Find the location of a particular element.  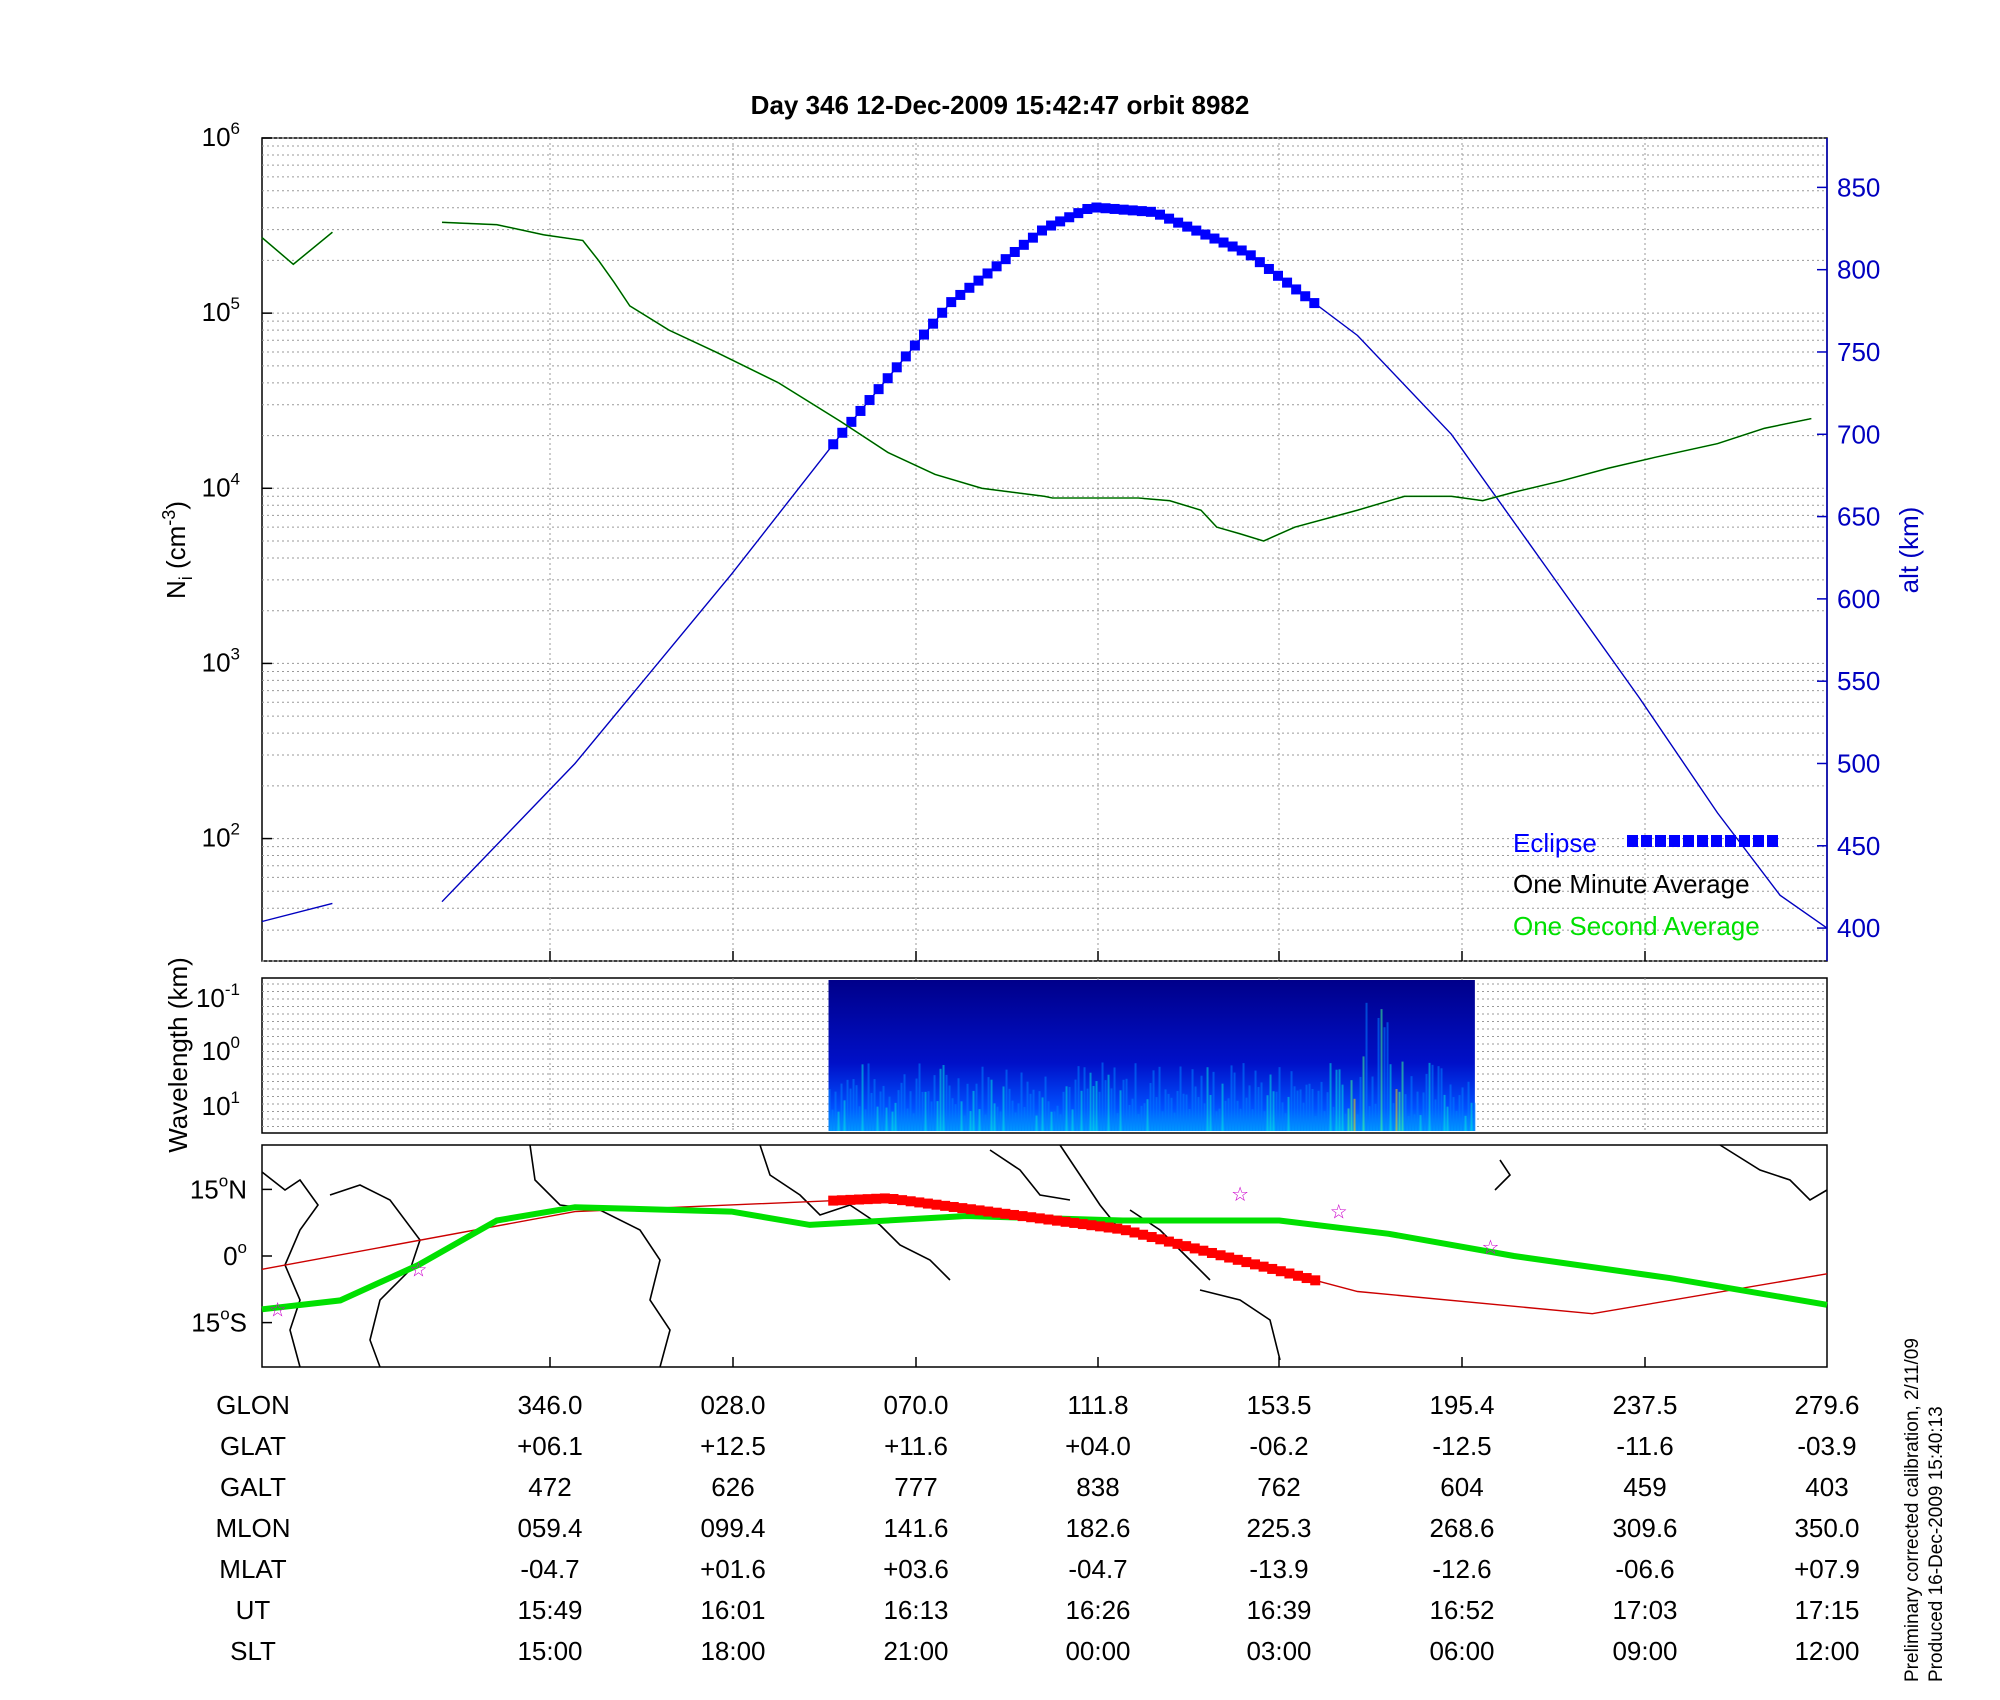

spectrogram-panel: 10-1 100 101 Wavelength (km) is located at coordinates (995, 1055).